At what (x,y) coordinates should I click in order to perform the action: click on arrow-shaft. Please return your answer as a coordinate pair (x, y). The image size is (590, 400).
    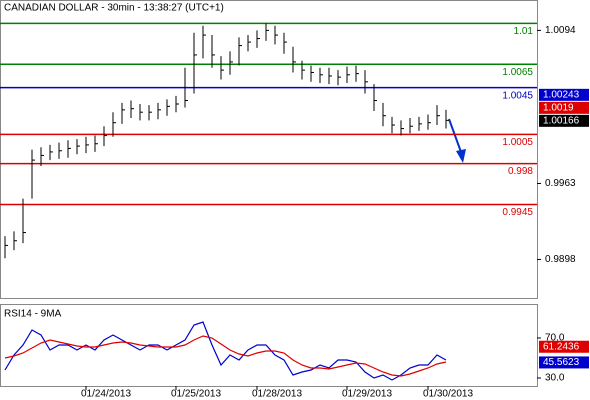
    Looking at the image, I should click on (455, 135).